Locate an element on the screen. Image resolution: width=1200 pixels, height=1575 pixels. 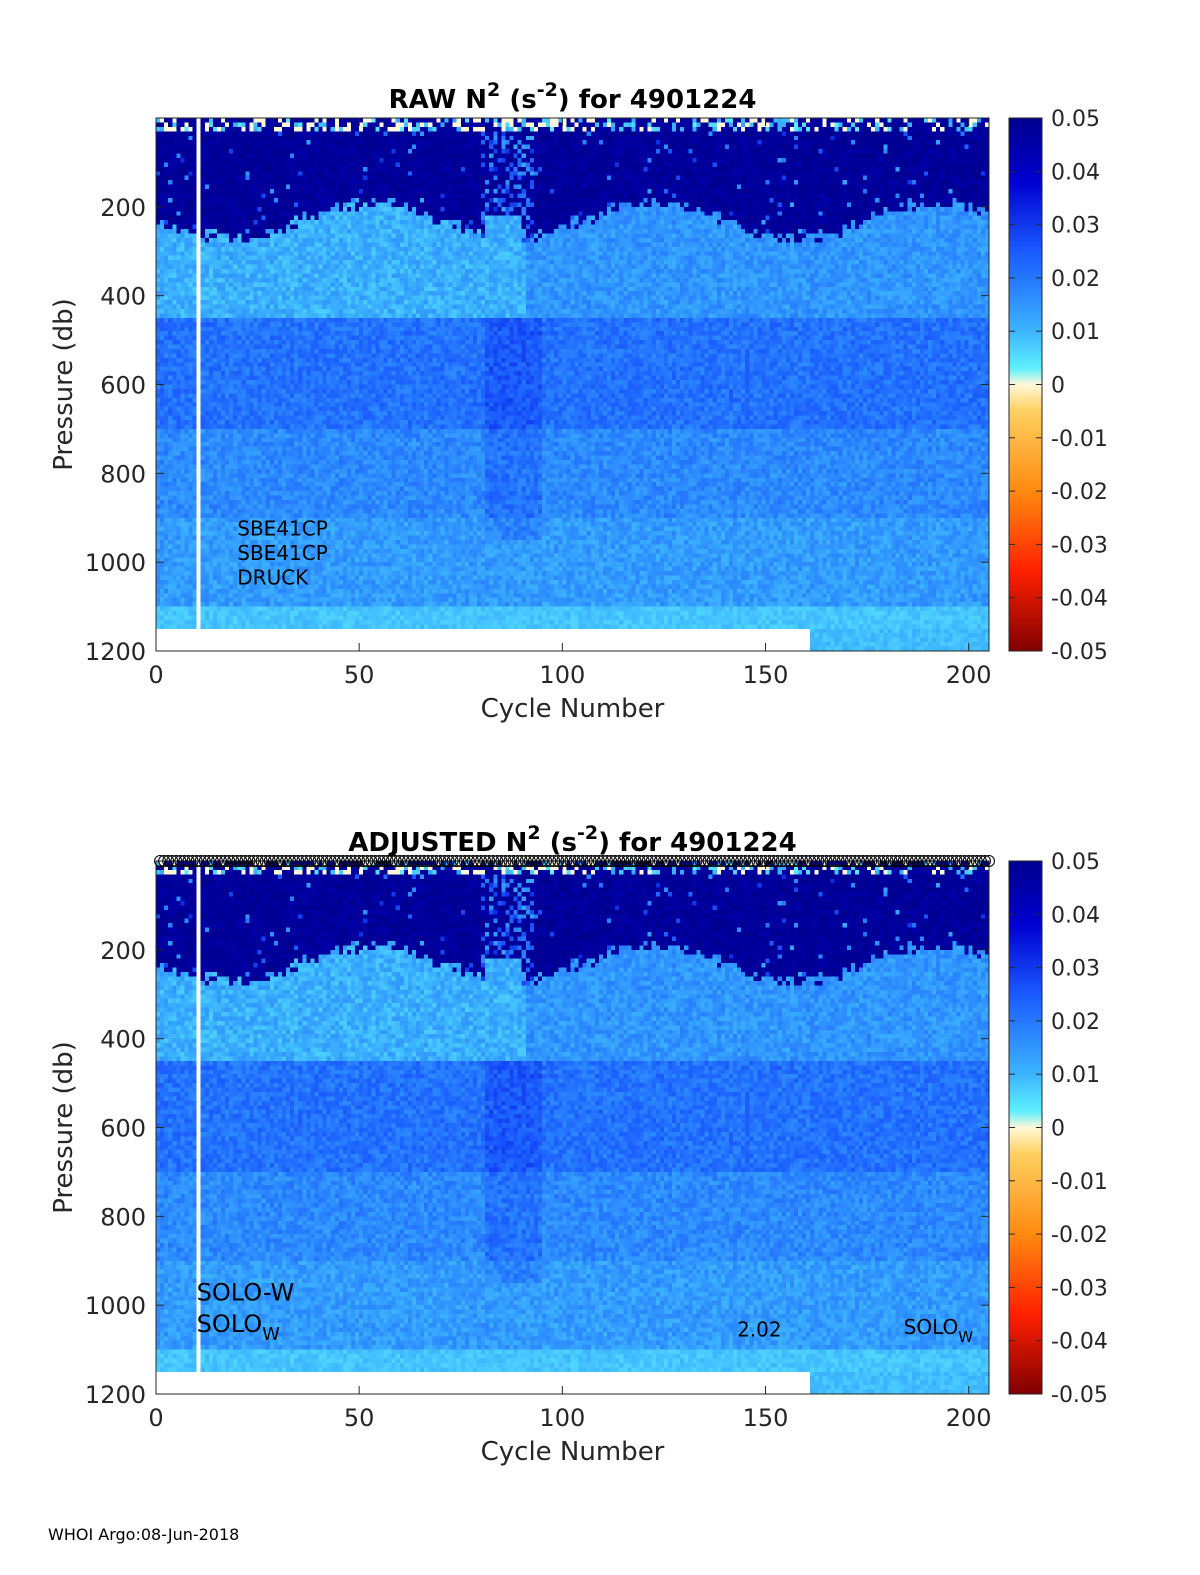
colorbar-tick-label: 0.05 is located at coordinates (1075, 119).